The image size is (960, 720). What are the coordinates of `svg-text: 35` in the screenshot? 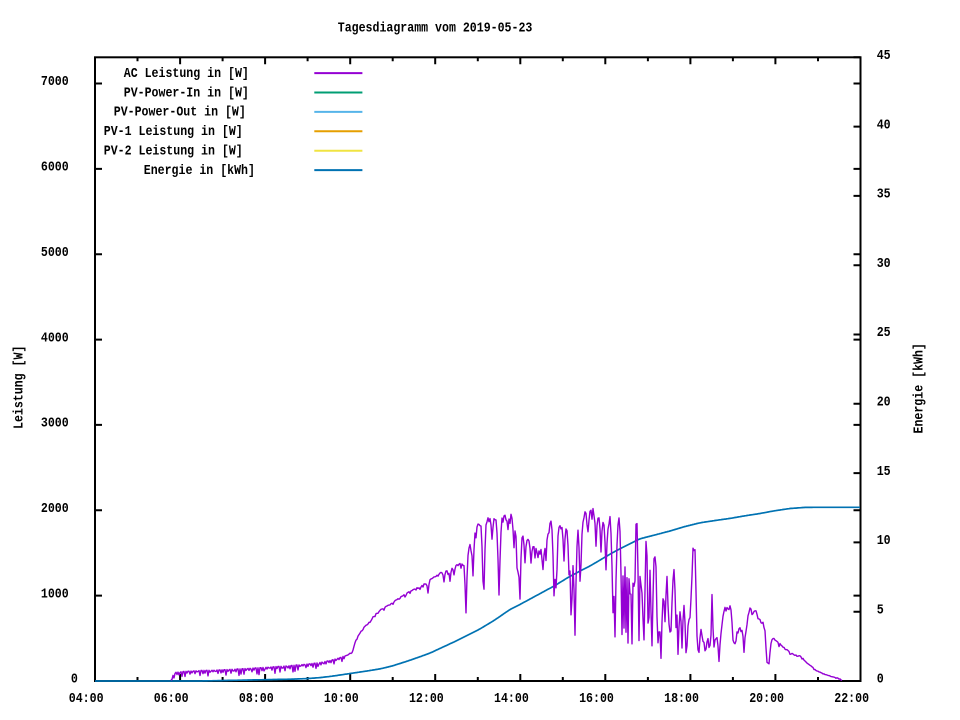 It's located at (884, 195).